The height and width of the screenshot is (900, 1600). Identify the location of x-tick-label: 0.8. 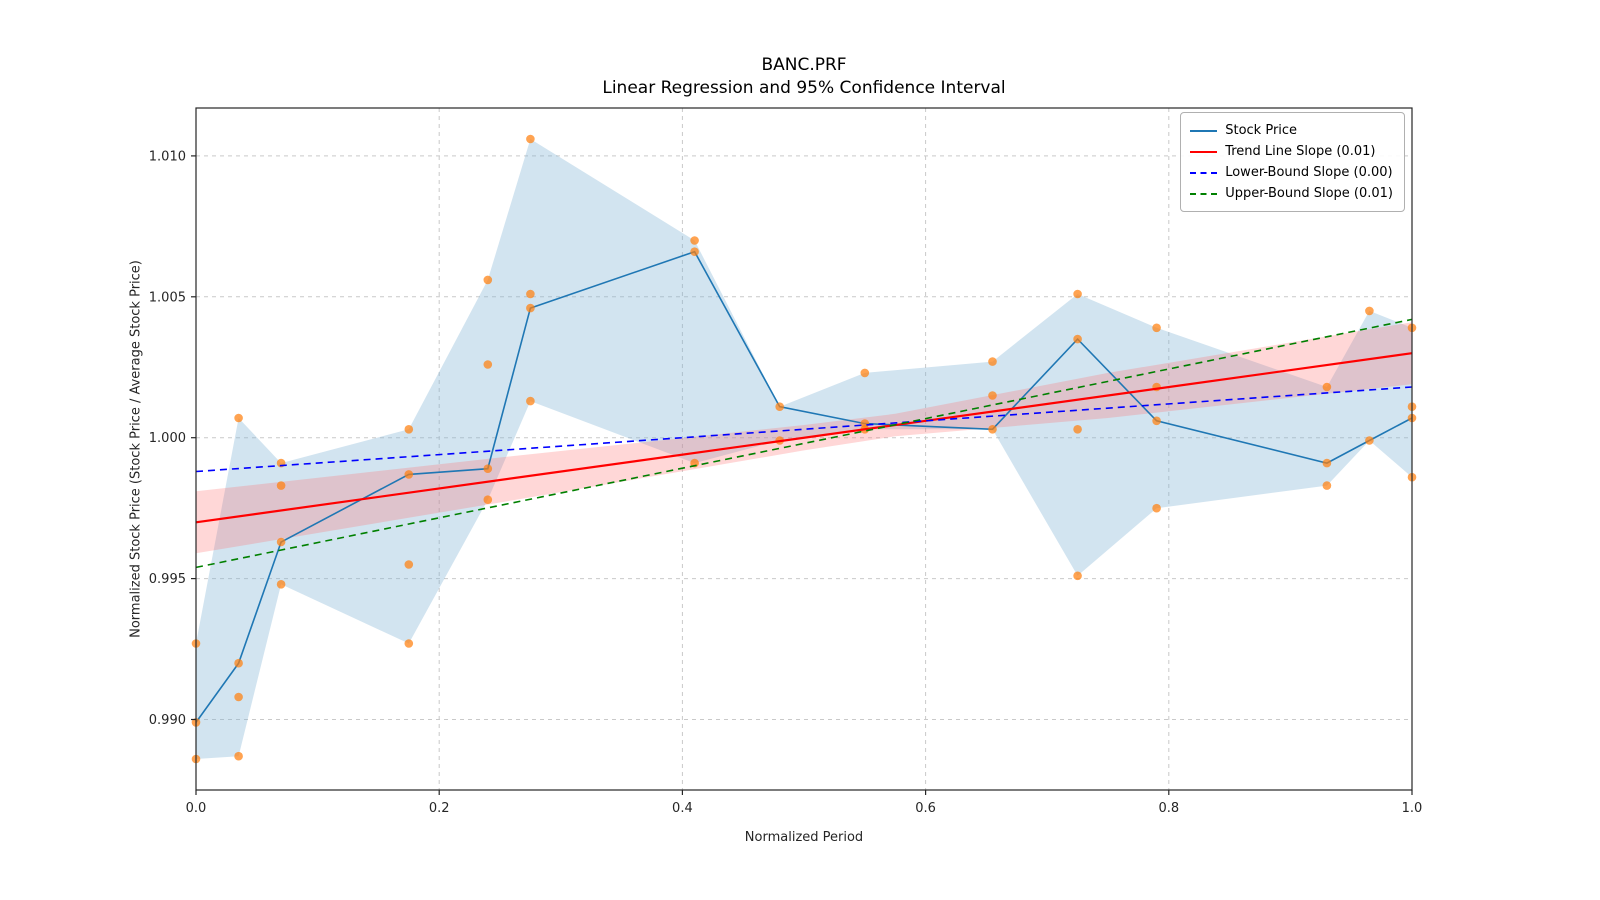
(1168, 808).